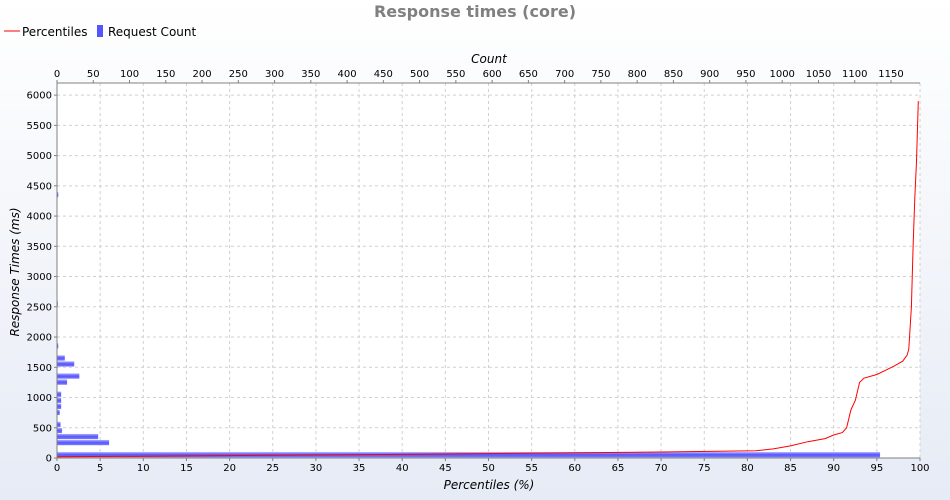  I want to click on x-top-axis-label: Count, so click(489, 59).